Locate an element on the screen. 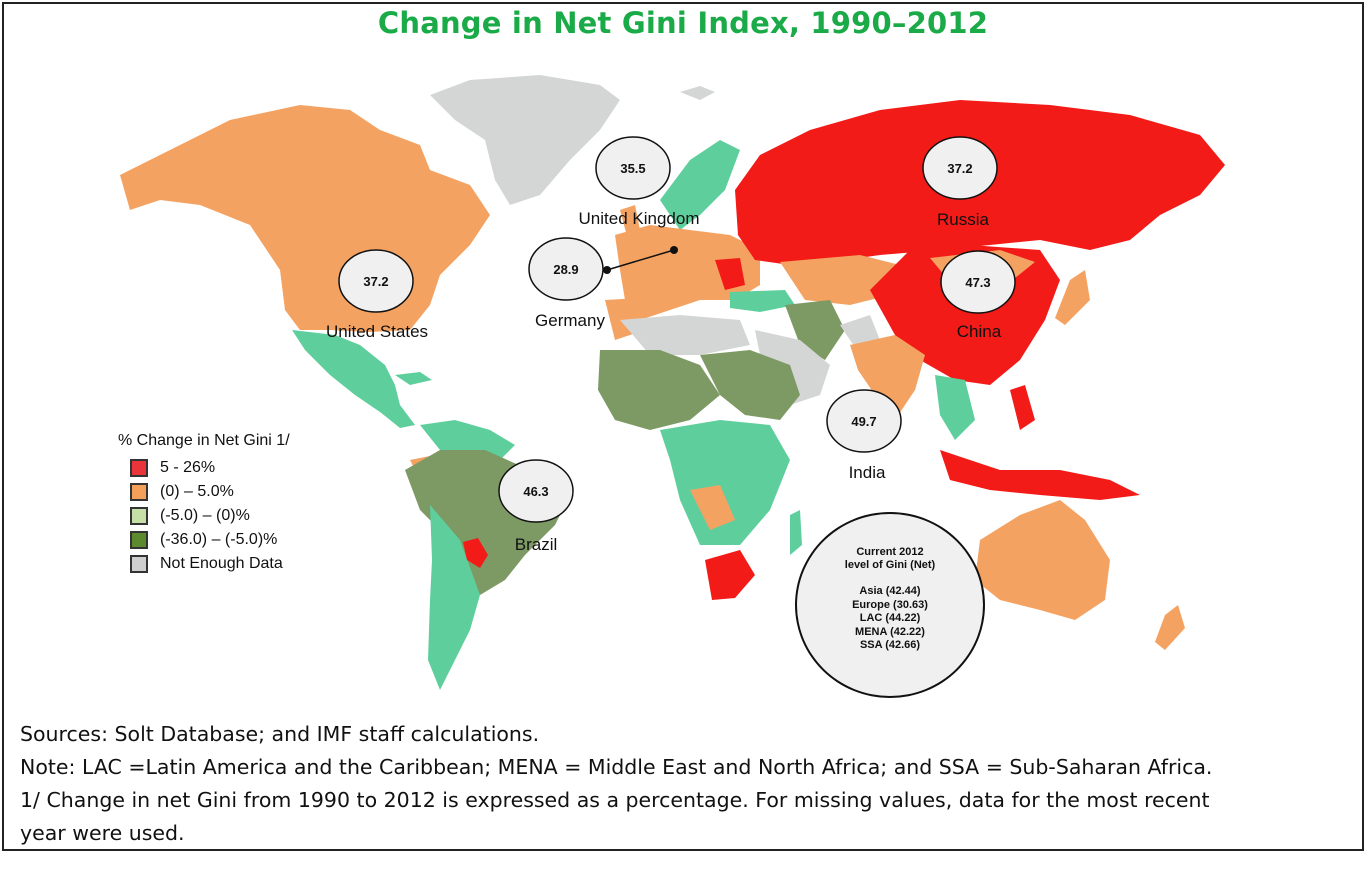 The height and width of the screenshot is (872, 1370). region-india is located at coordinates (887, 377).